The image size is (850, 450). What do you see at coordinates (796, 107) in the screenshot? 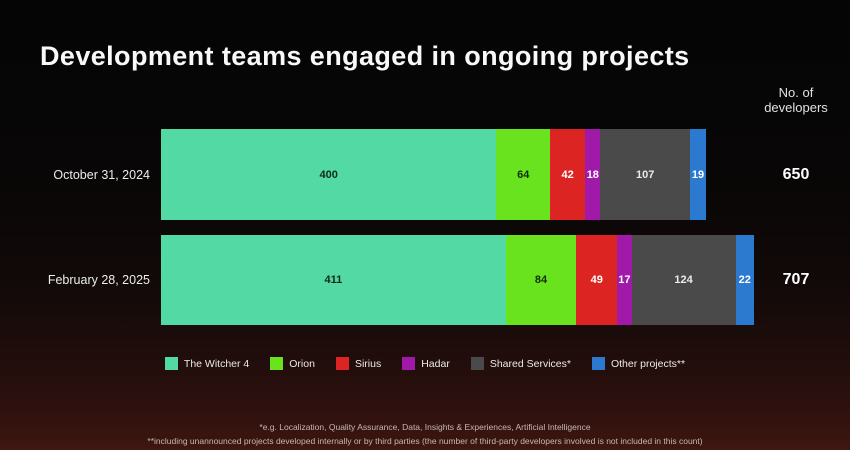
I see `developers-axis-note-line2: developers` at bounding box center [796, 107].